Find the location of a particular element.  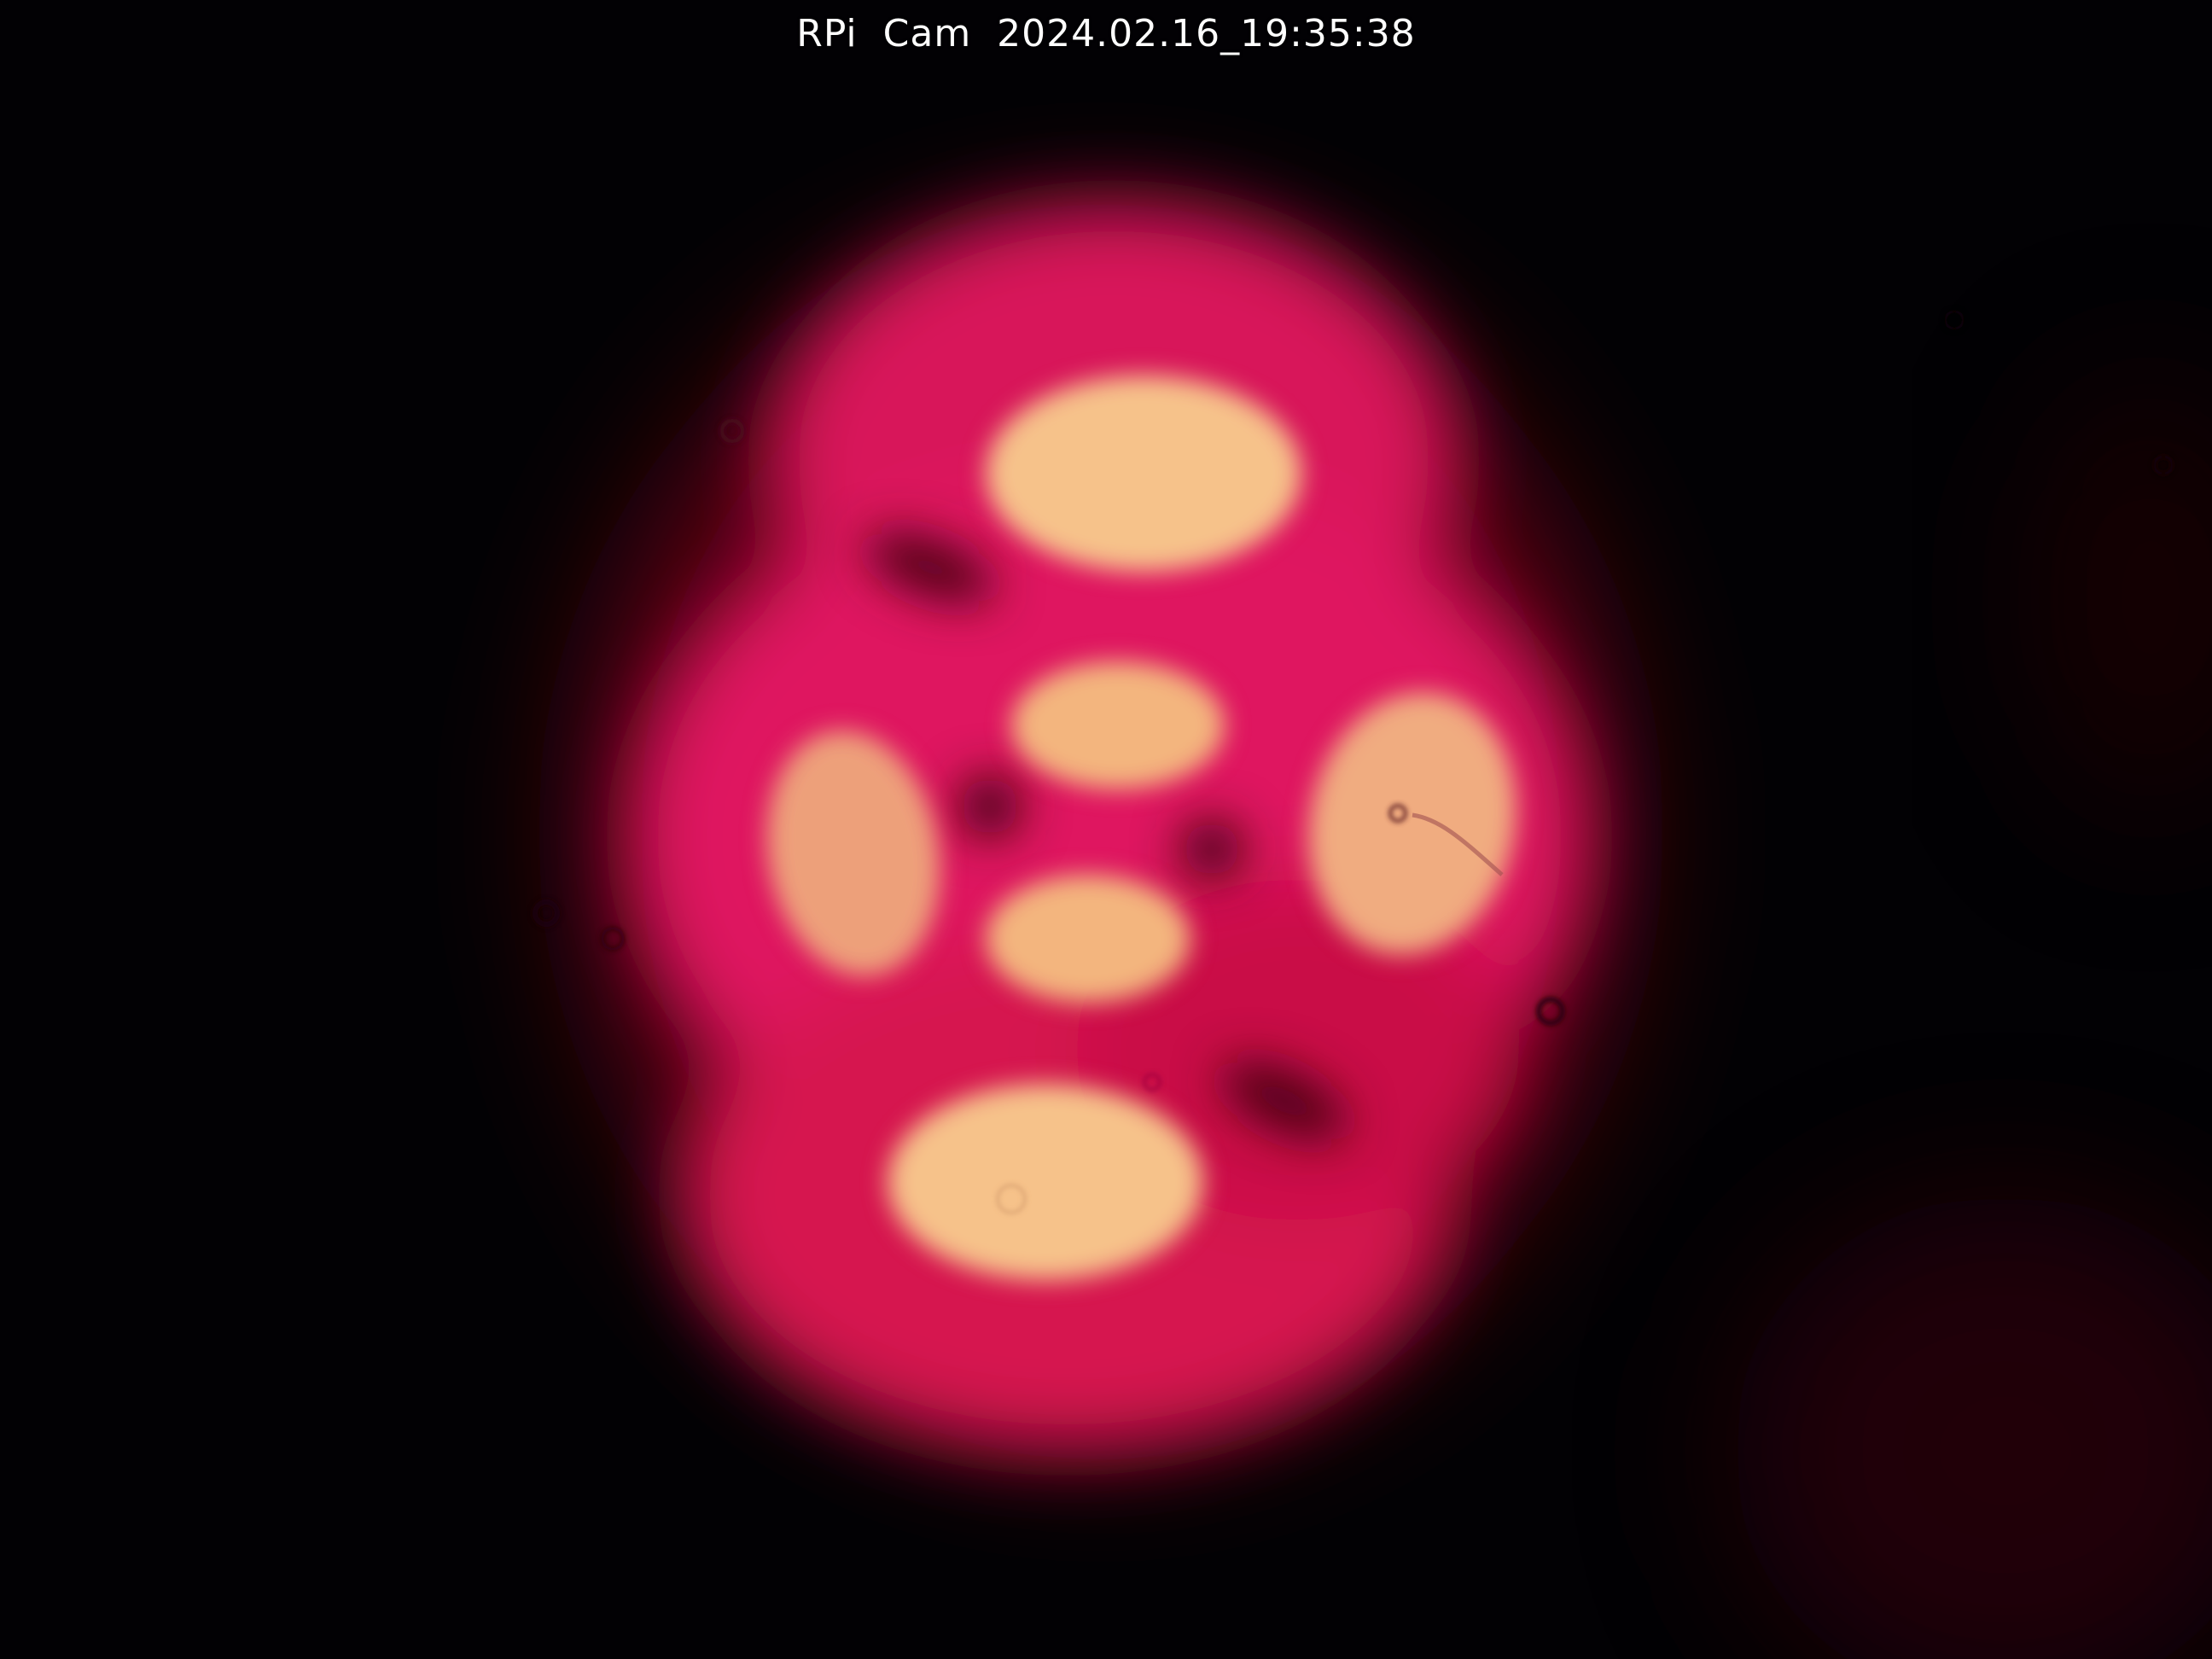

camera-timestamp-overlay: RPi Cam 2024.02.16_19:35:38 is located at coordinates (1106, 33).